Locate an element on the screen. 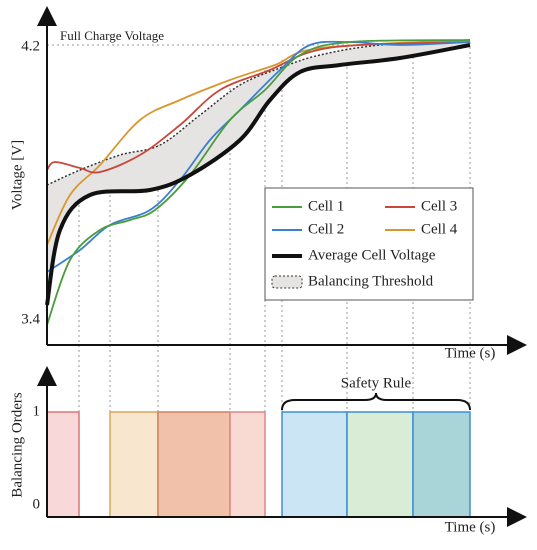  legend-label: Cell 2 is located at coordinates (326, 229).